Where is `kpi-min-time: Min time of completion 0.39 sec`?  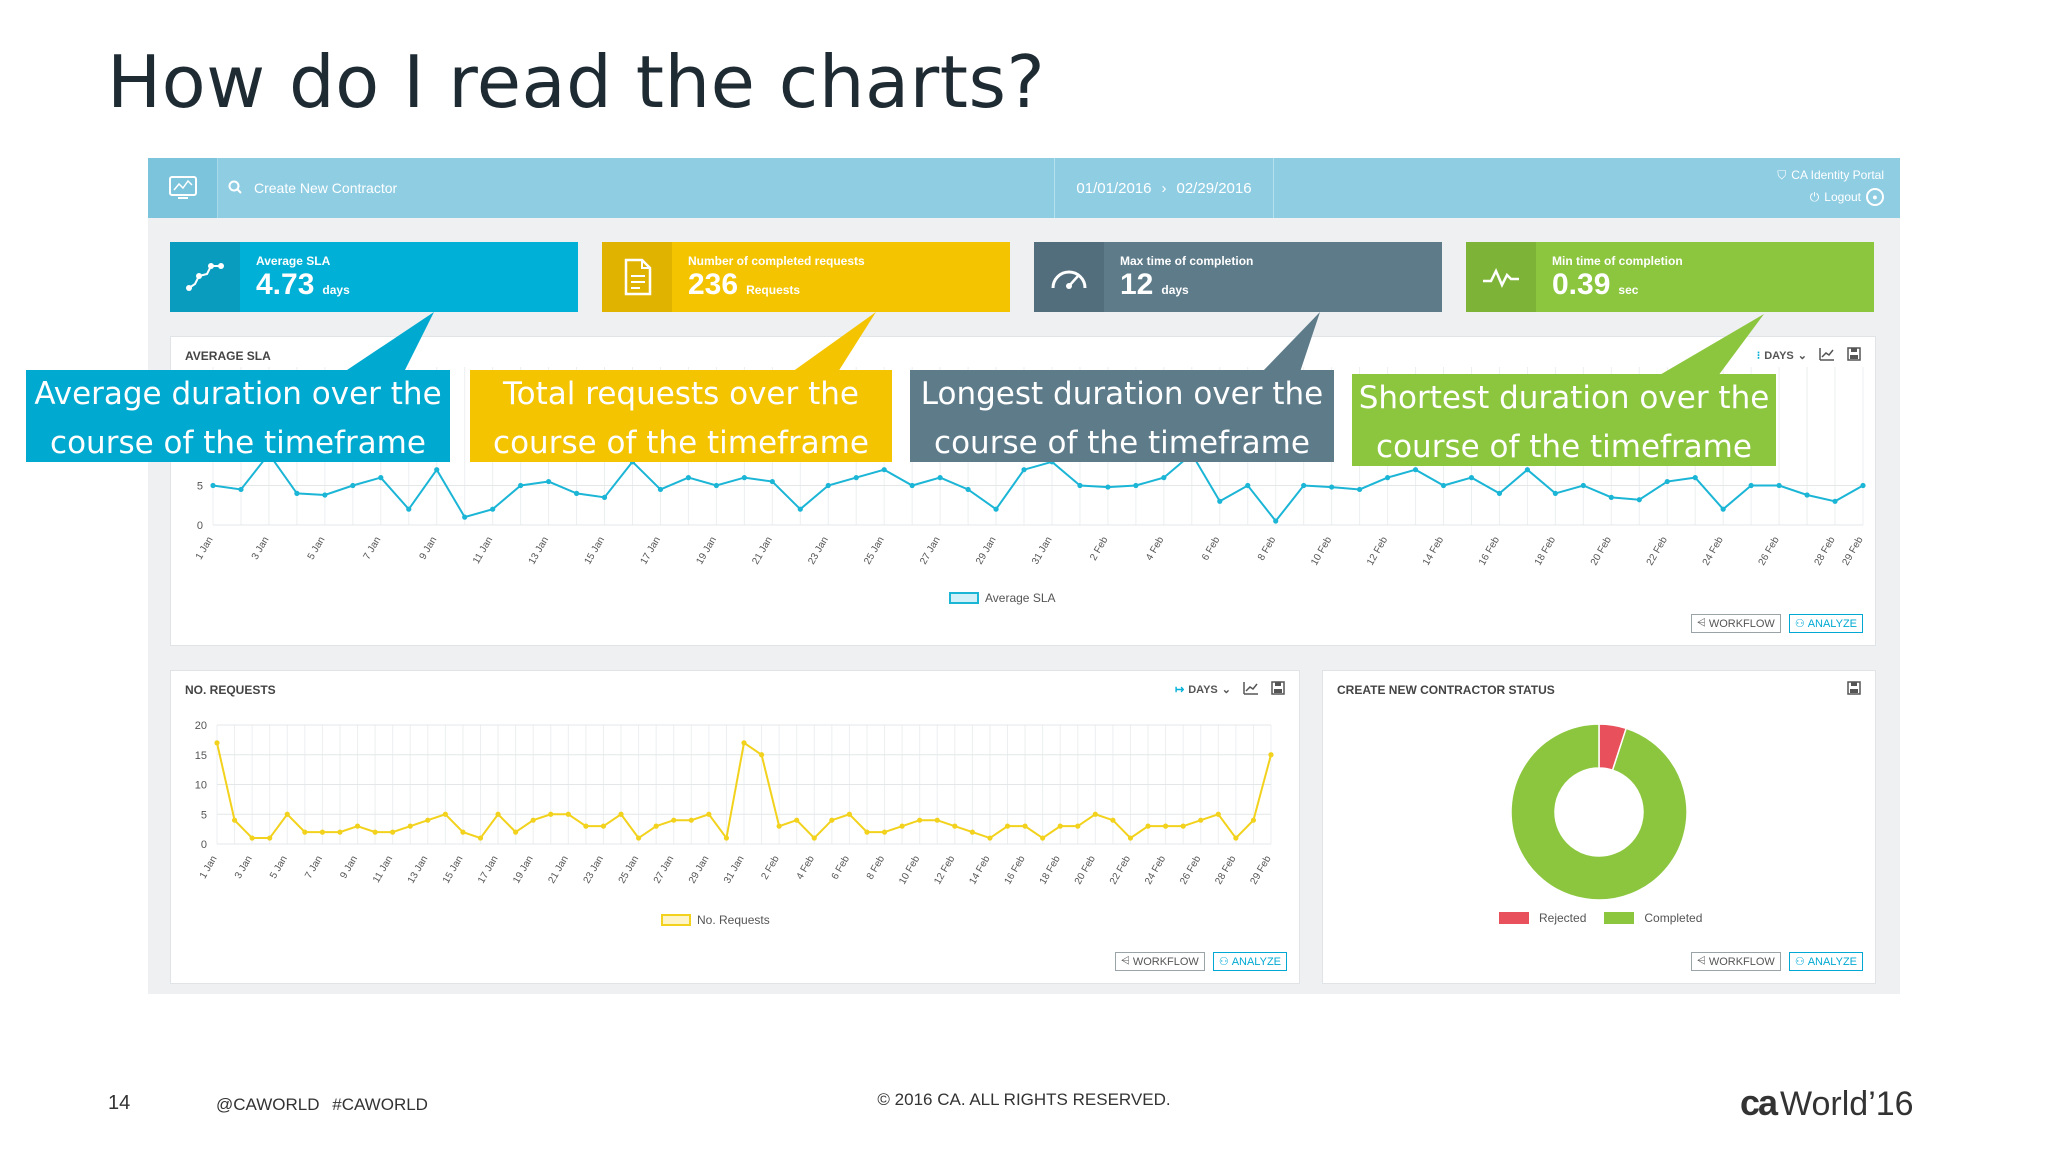 kpi-min-time: Min time of completion 0.39 sec is located at coordinates (1670, 277).